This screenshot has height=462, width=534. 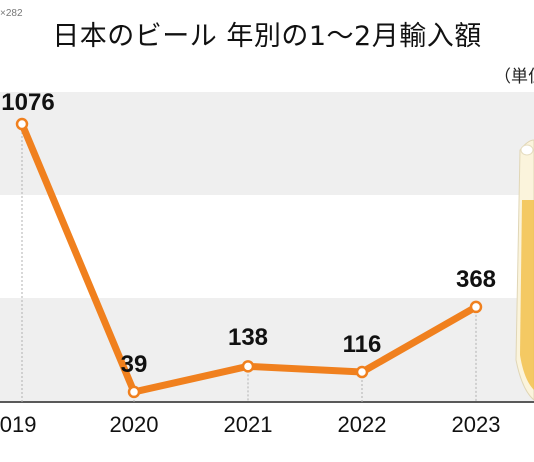 I want to click on corner-note: ×282, so click(x=11, y=13).